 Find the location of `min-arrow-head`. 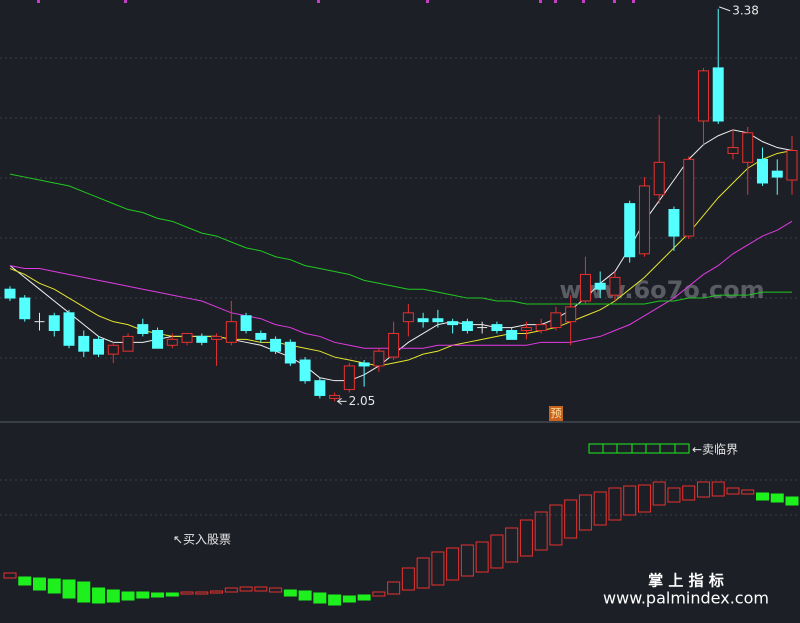

min-arrow-head is located at coordinates (339, 401).